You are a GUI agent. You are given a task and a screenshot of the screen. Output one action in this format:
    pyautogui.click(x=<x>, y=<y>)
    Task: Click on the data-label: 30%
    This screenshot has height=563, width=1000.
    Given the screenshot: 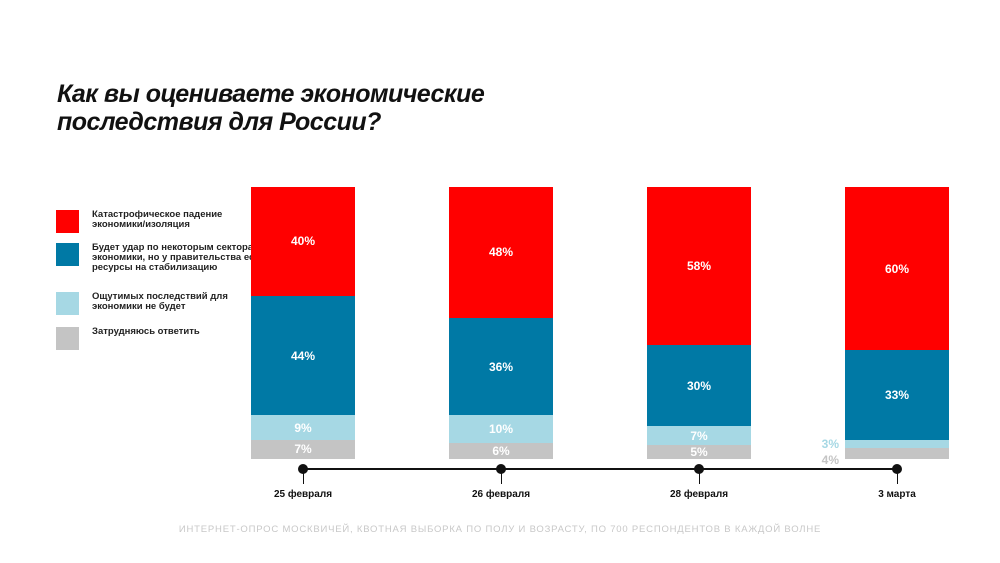 What is the action you would take?
    pyautogui.click(x=699, y=385)
    